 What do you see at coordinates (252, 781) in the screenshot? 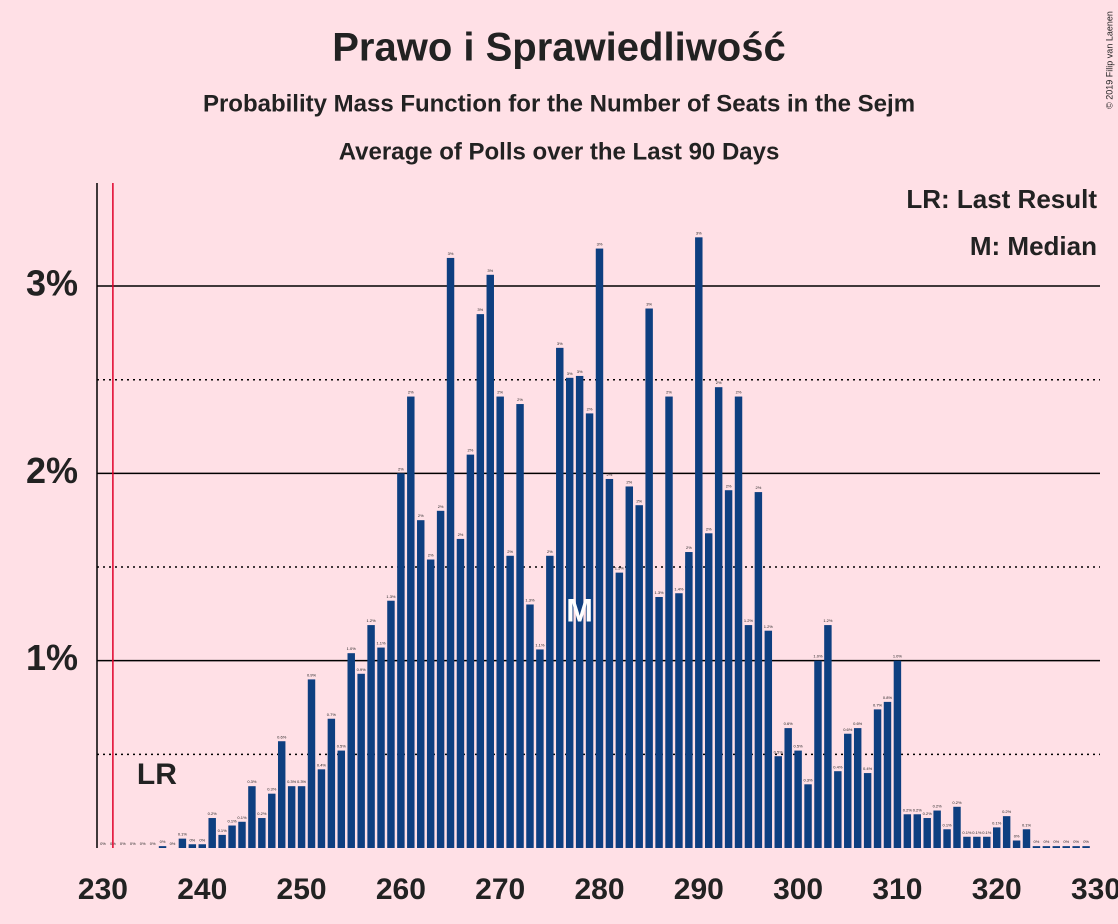
I see `value-label: 0.3%` at bounding box center [252, 781].